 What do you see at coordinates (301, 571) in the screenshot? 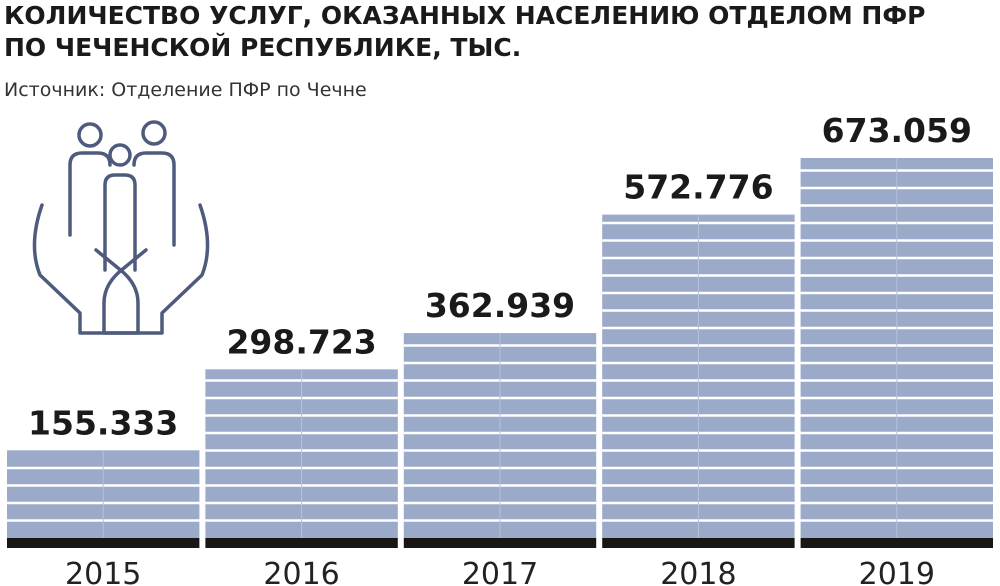
I see `x-tick-label: 2016` at bounding box center [301, 571].